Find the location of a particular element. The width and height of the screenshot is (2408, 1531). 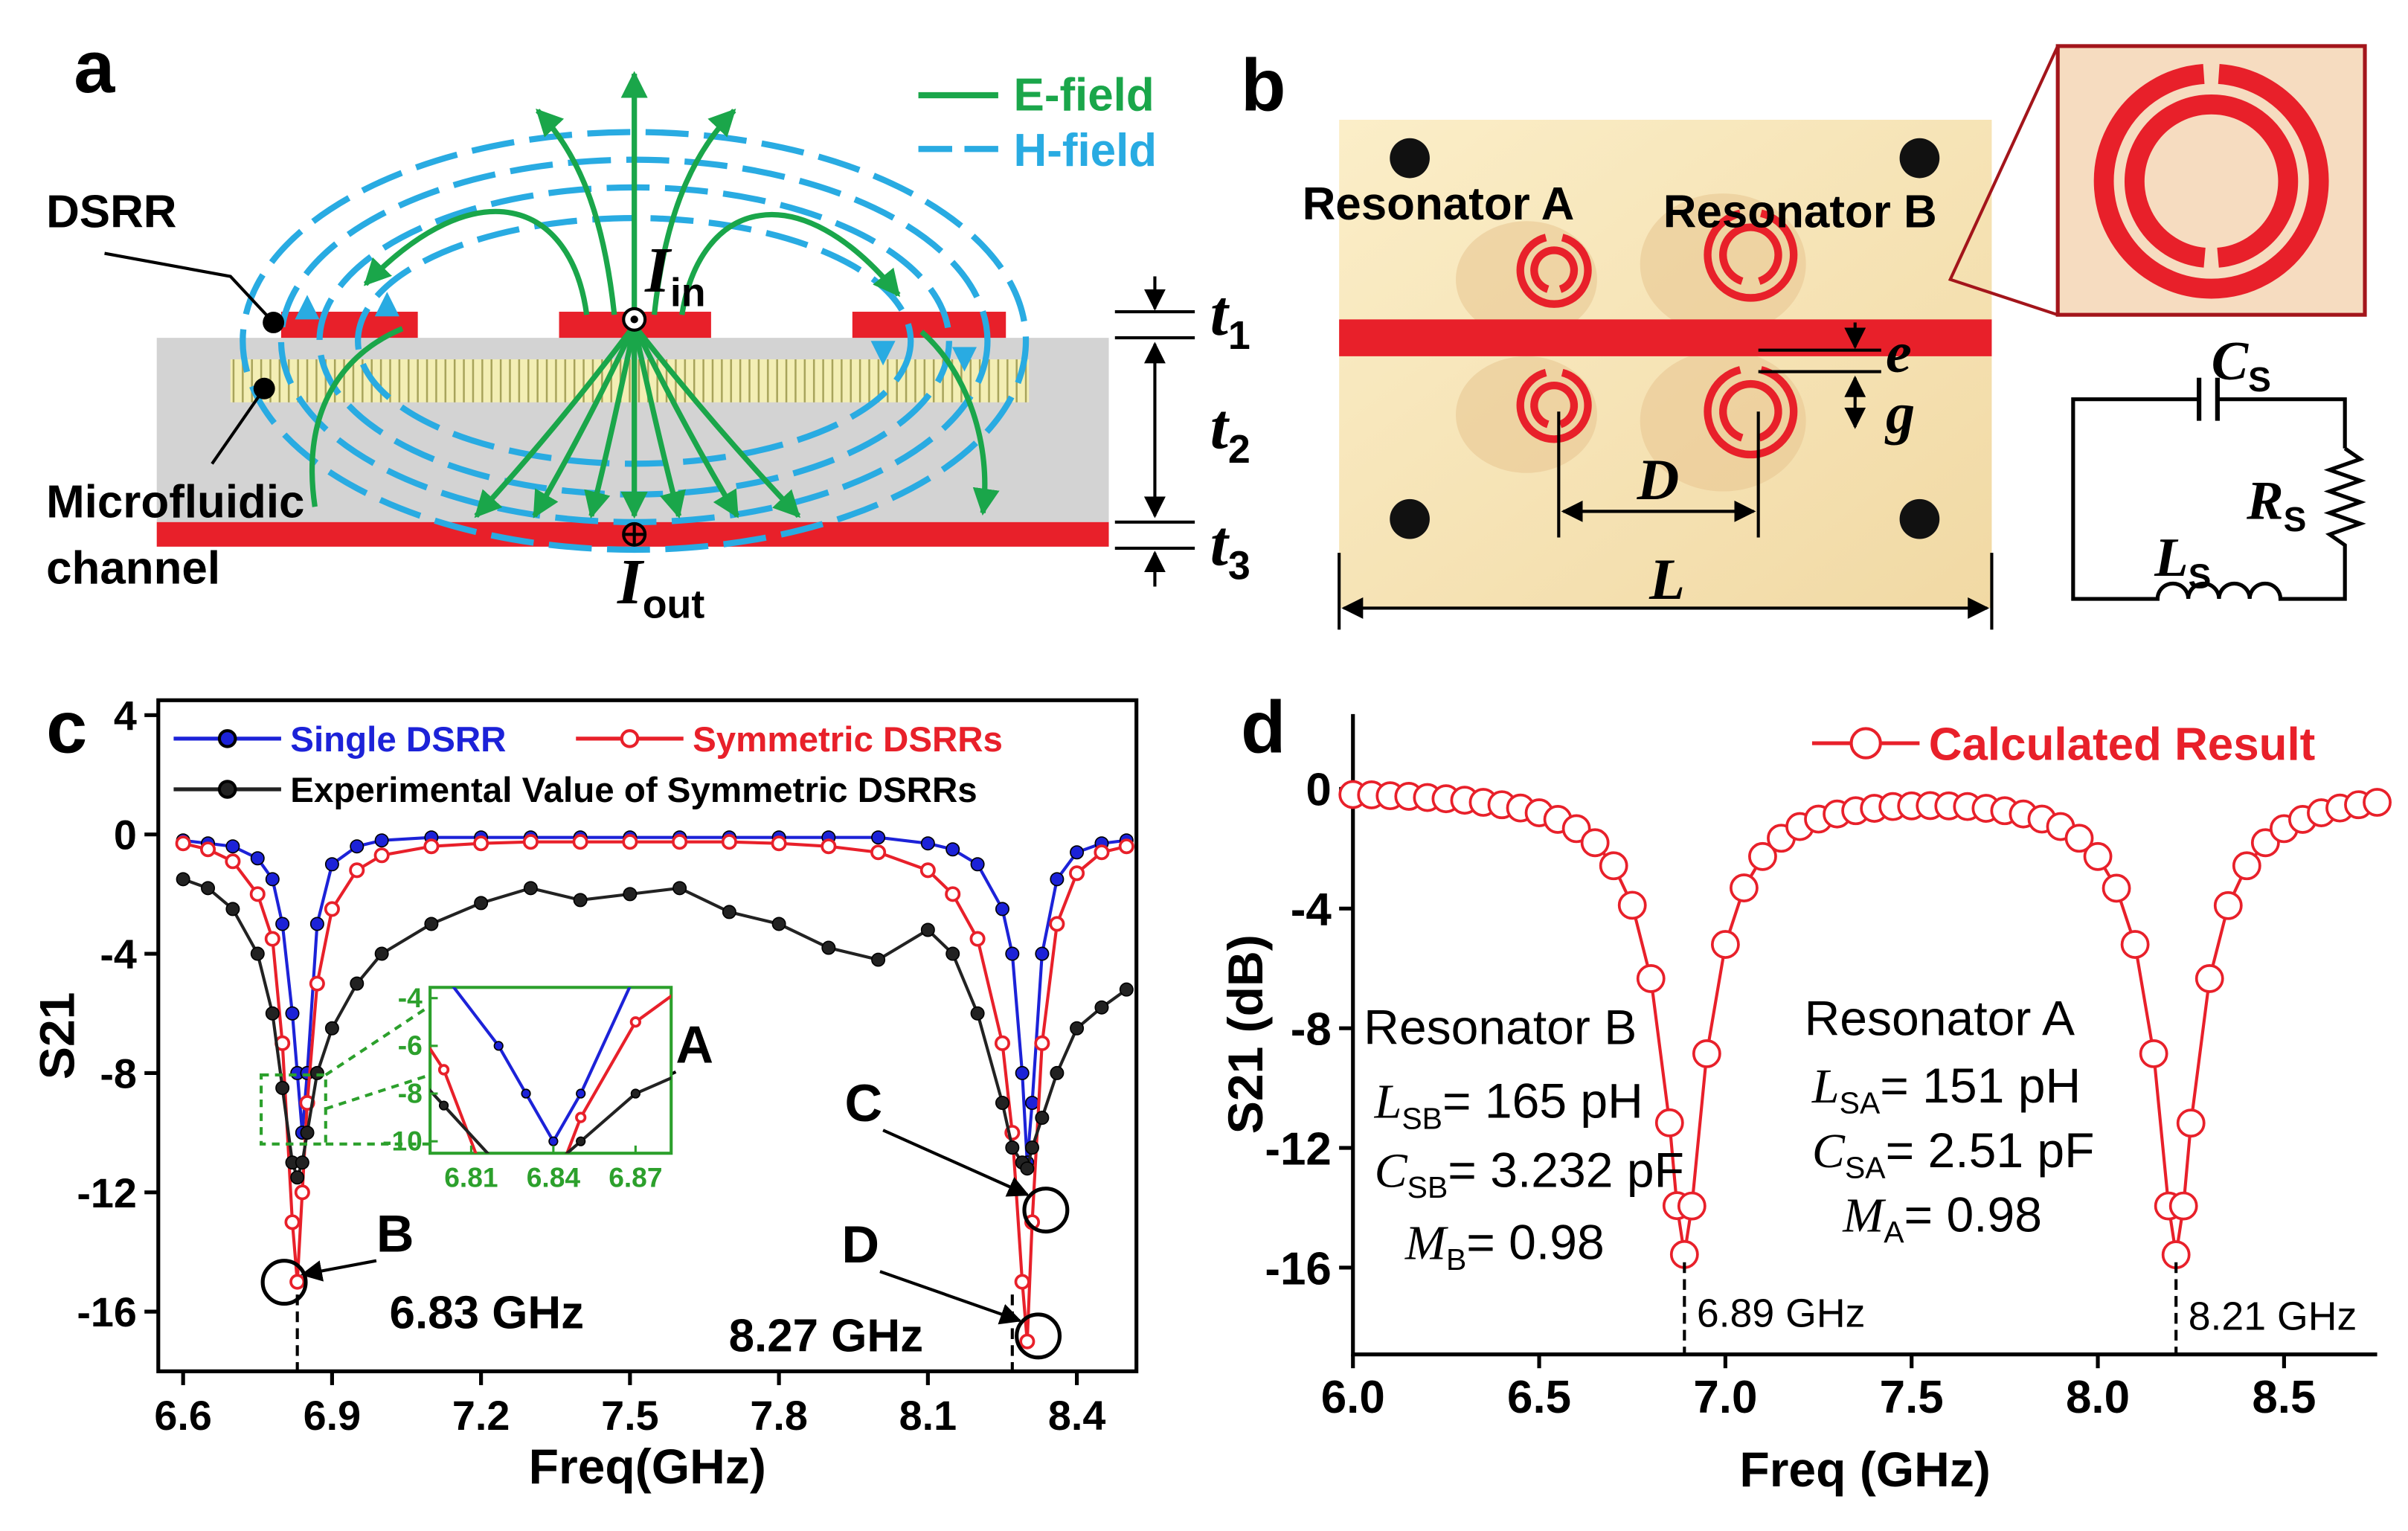

sub-label: RS is located at coordinates (2276, 505).